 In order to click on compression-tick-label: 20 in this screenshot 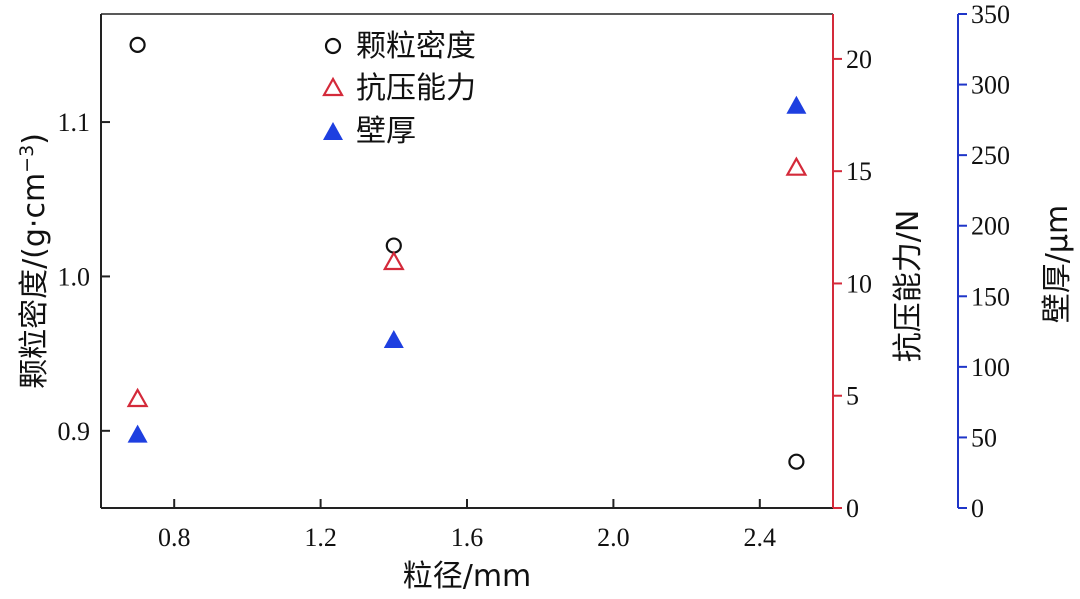, I will do `click(859, 59)`.